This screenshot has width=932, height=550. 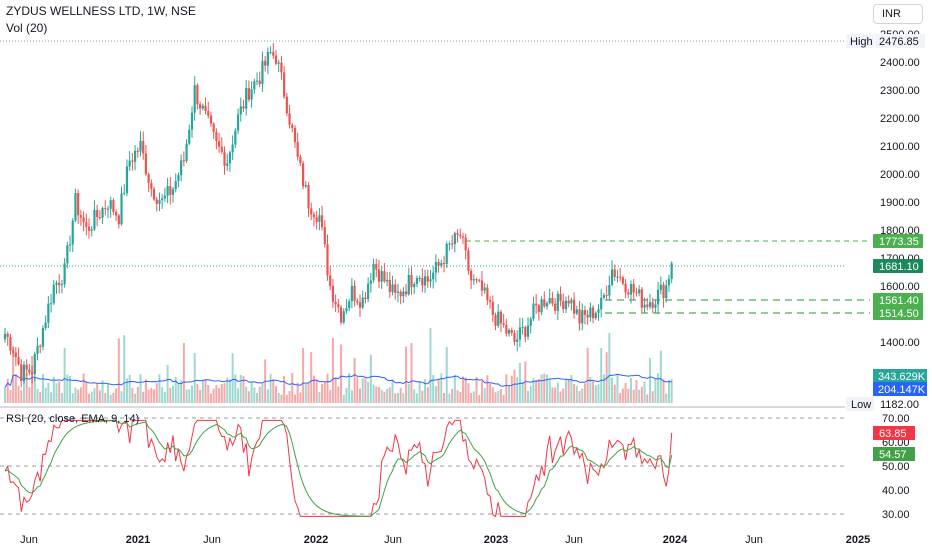 I want to click on time-tick-label: 2023, so click(x=496, y=540).